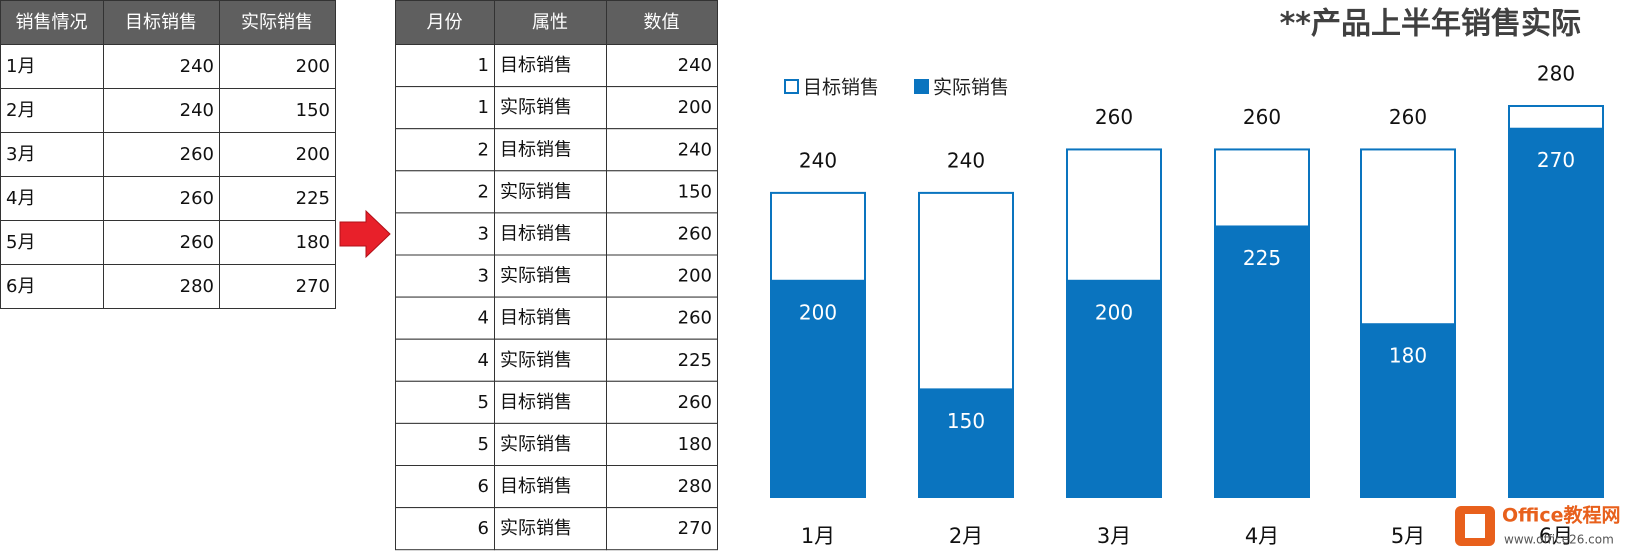  I want to click on cell-text: 6月, so click(20, 286).